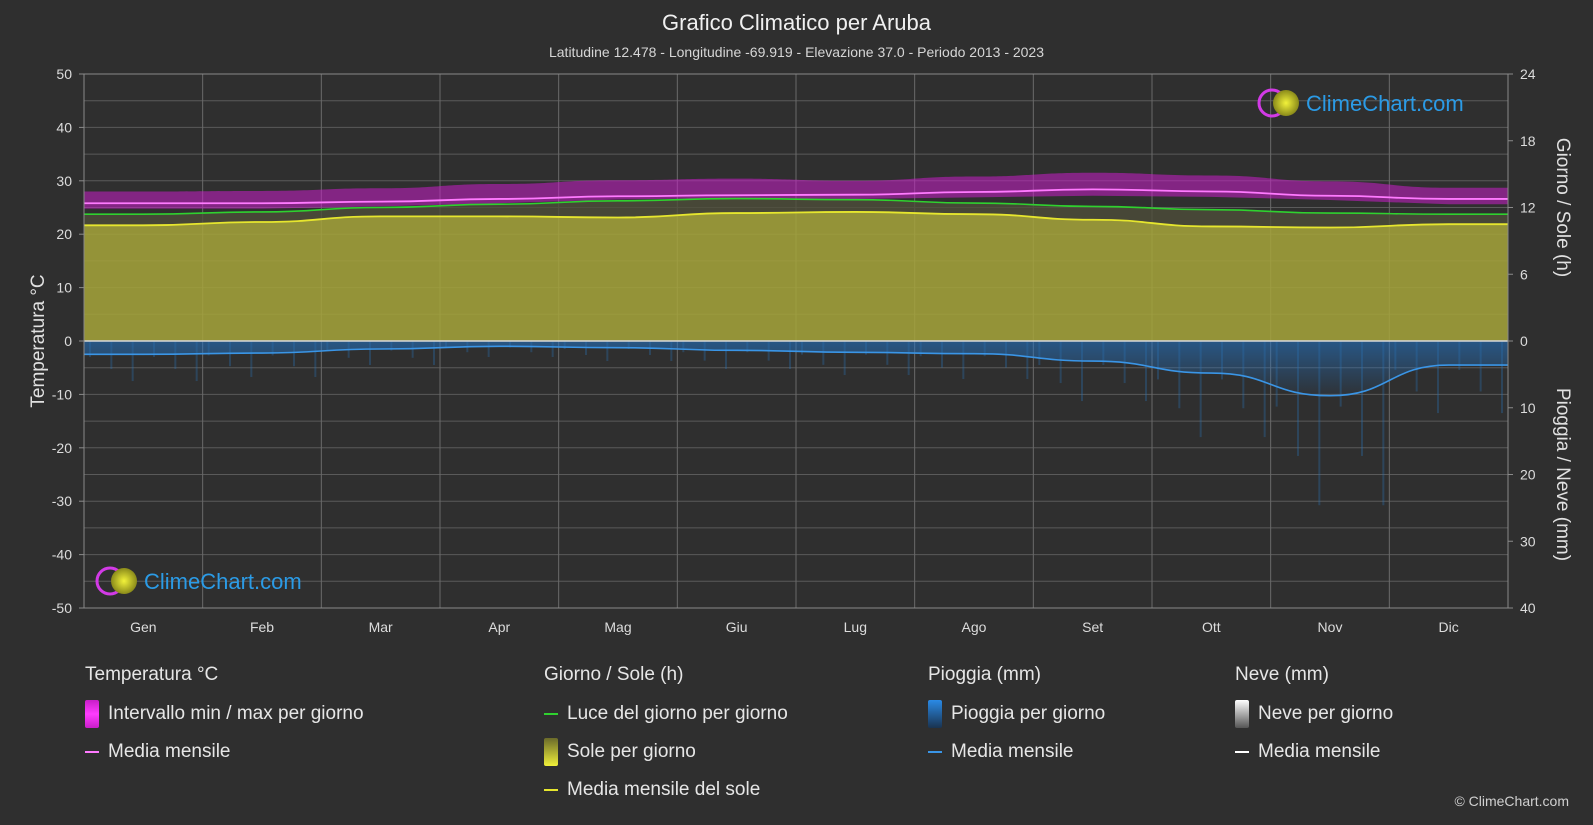 Image resolution: width=1593 pixels, height=825 pixels. What do you see at coordinates (152, 674) in the screenshot?
I see `legend-temperature-title: Temperatura °C` at bounding box center [152, 674].